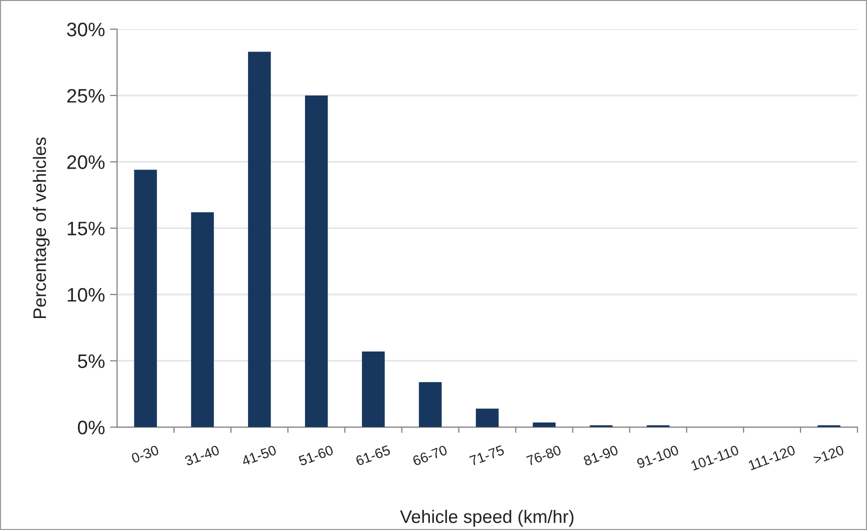 The height and width of the screenshot is (530, 867). I want to click on x-tick-label: 61-65, so click(373, 455).